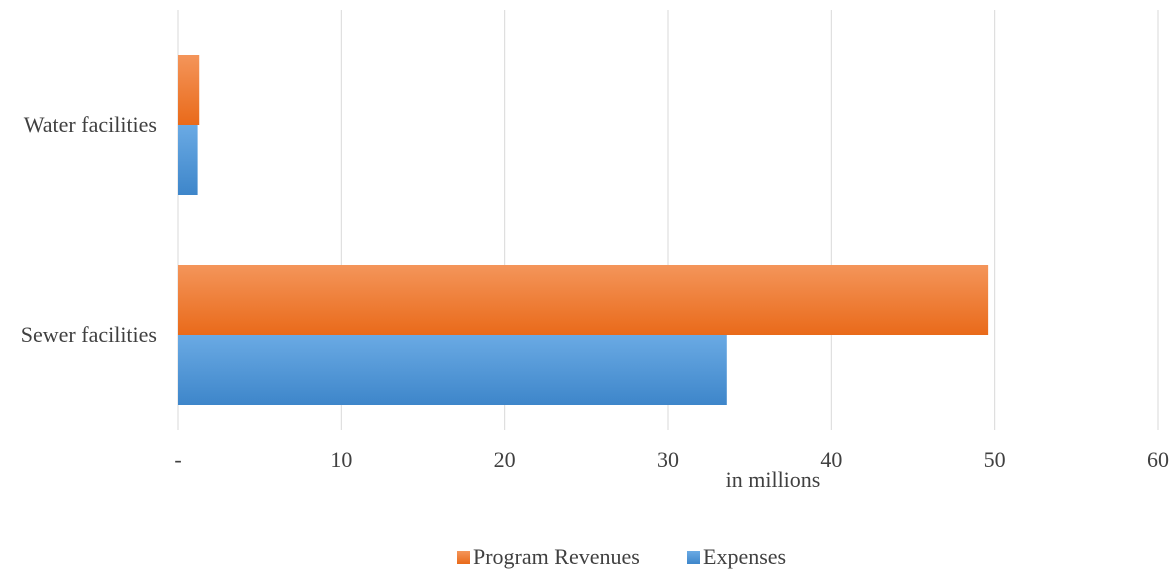  I want to click on x-tick-label: 10, so click(341, 459).